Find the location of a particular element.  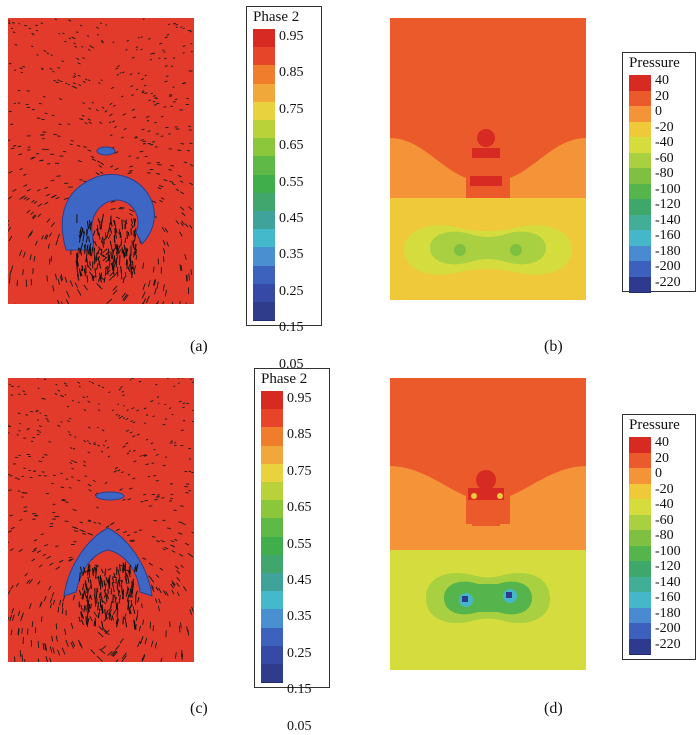

legend-label: 0 is located at coordinates (658, 112).